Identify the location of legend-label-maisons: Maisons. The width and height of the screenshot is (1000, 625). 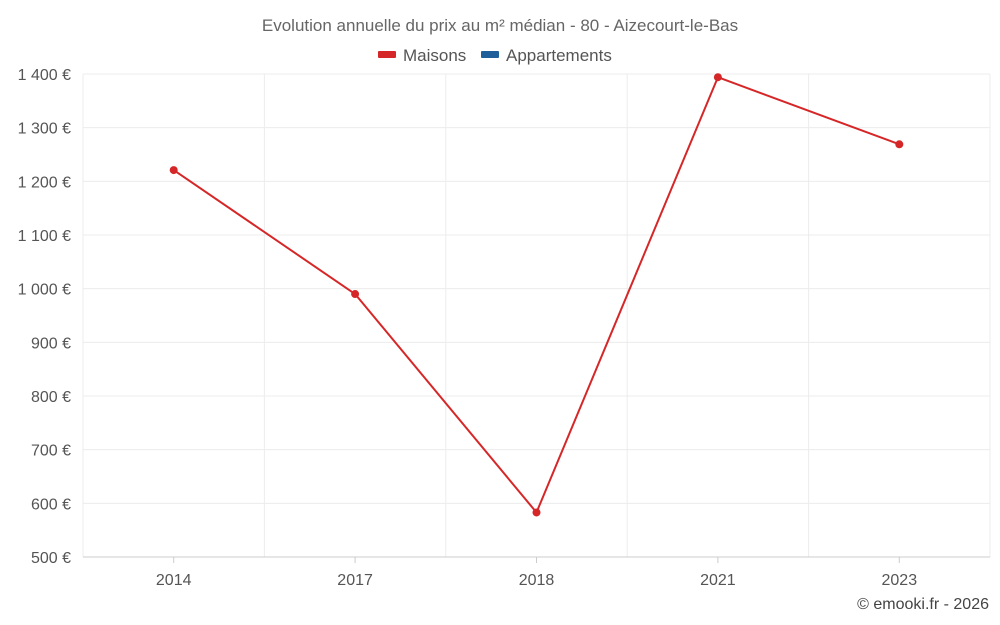
(434, 55).